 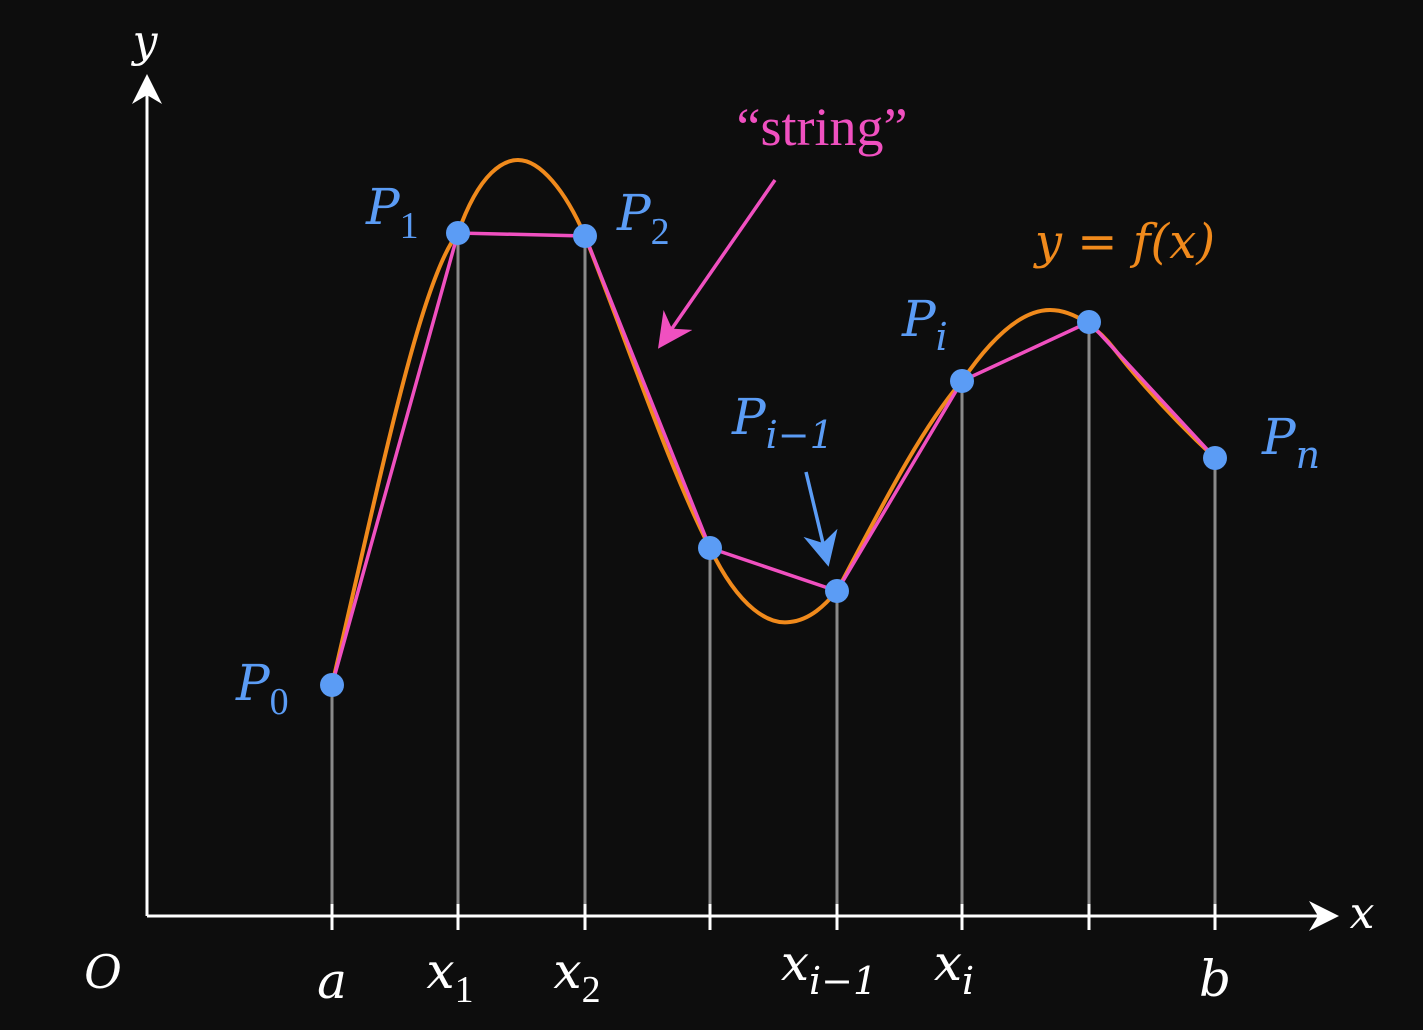 What do you see at coordinates (1215, 979) in the screenshot?
I see `x-tick-label: b` at bounding box center [1215, 979].